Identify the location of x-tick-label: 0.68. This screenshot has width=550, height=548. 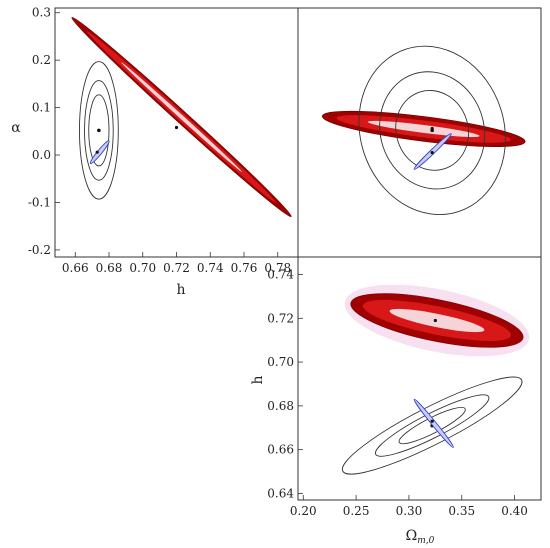
(109, 268).